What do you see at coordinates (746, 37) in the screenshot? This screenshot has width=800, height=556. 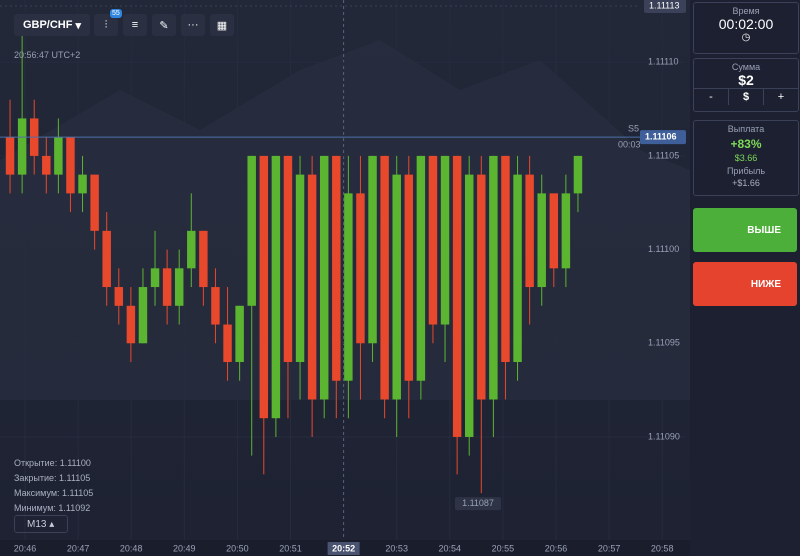 I see `clock-icon: ◷` at bounding box center [746, 37].